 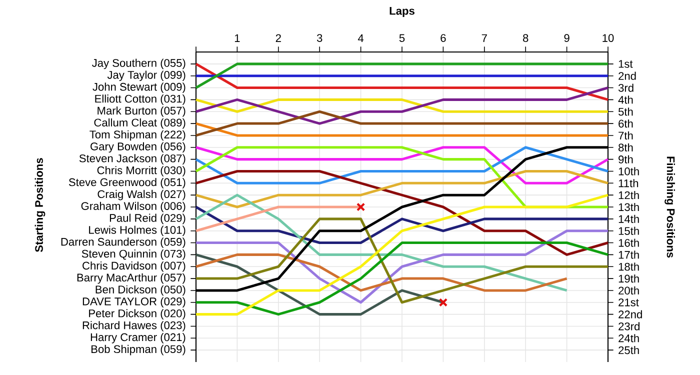 What do you see at coordinates (137, 314) in the screenshot?
I see `category-label: Peter Dickson (020)` at bounding box center [137, 314].